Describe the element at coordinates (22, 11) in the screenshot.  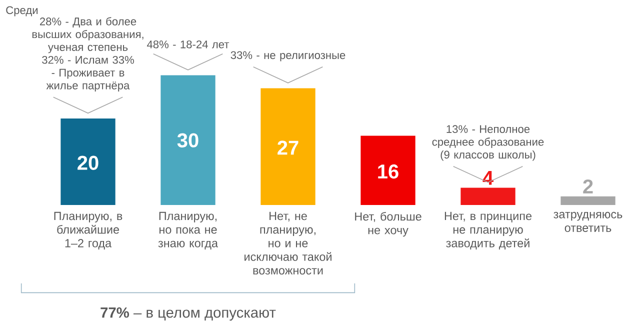
I see `text: Среди` at that location.